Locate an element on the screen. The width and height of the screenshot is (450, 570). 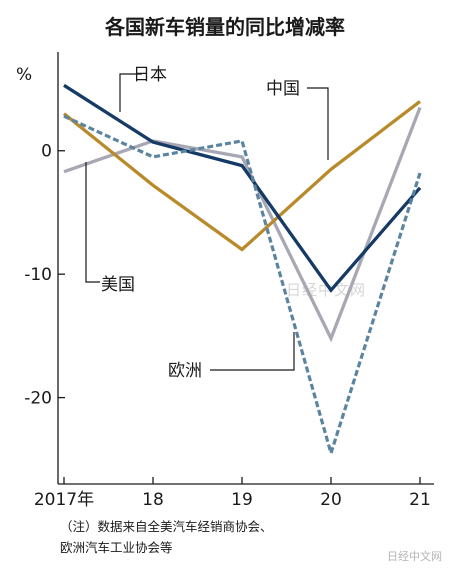
series-label-中国: 中国 is located at coordinates (283, 89).